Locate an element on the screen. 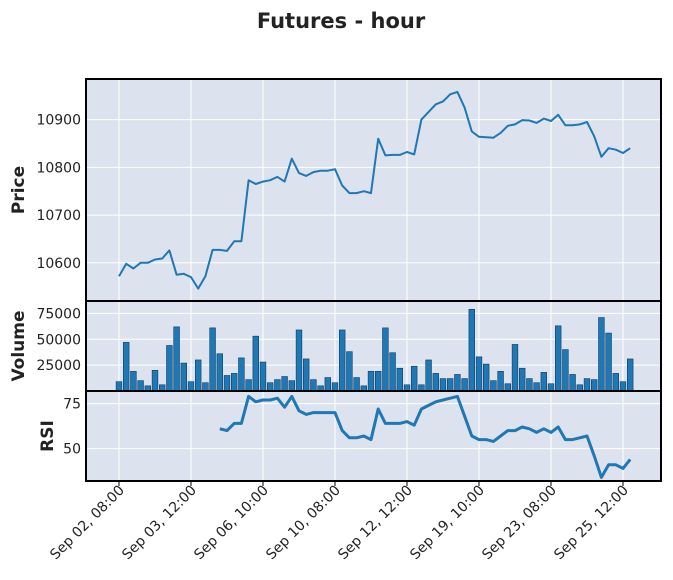 The height and width of the screenshot is (580, 673). rsi-ytick-label: 75 is located at coordinates (72, 405).